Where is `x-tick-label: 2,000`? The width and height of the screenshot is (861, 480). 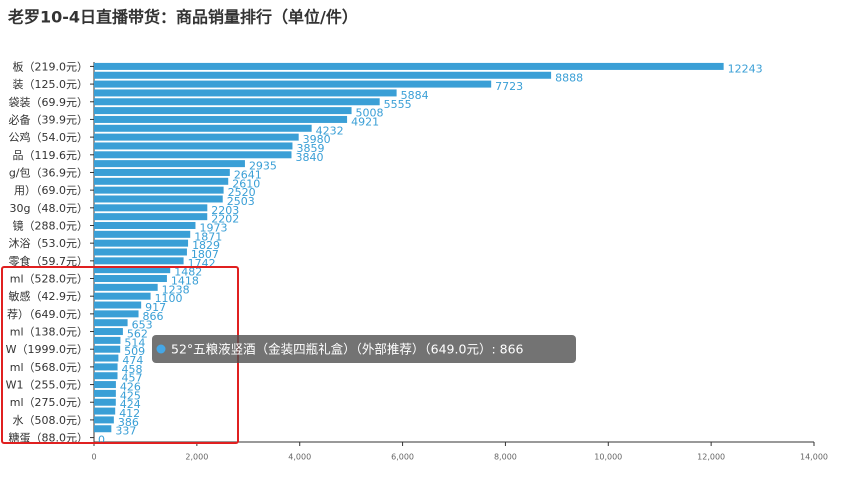 x-tick-label: 2,000 is located at coordinates (196, 457).